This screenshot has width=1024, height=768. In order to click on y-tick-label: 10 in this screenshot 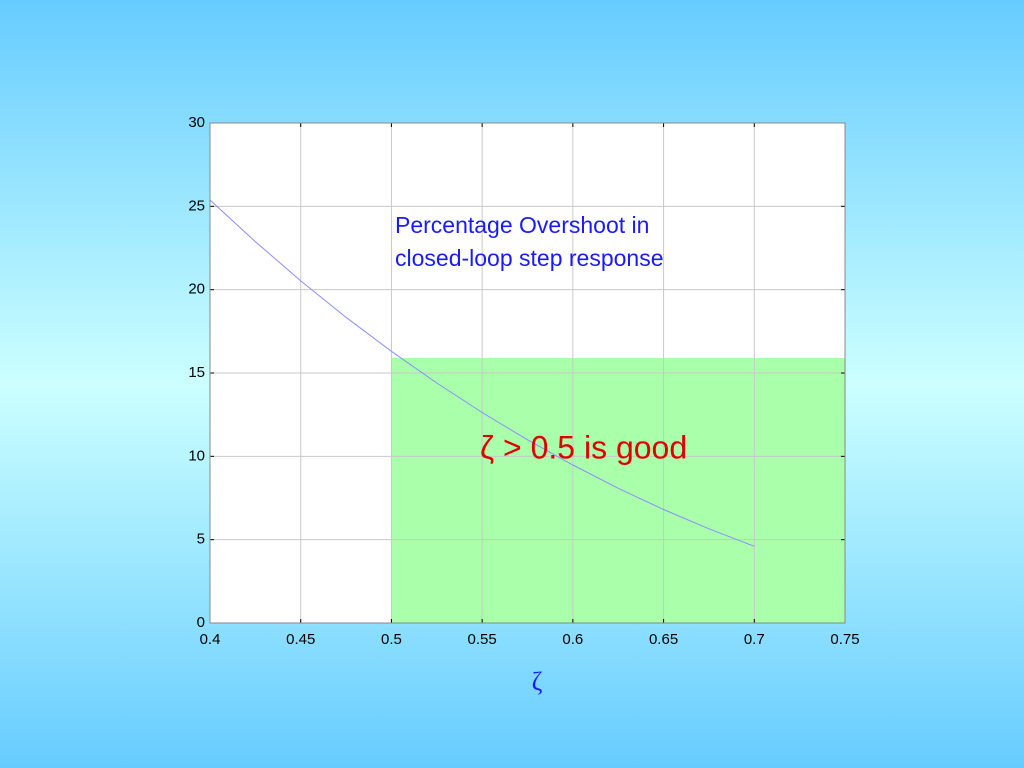, I will do `click(196, 455)`.